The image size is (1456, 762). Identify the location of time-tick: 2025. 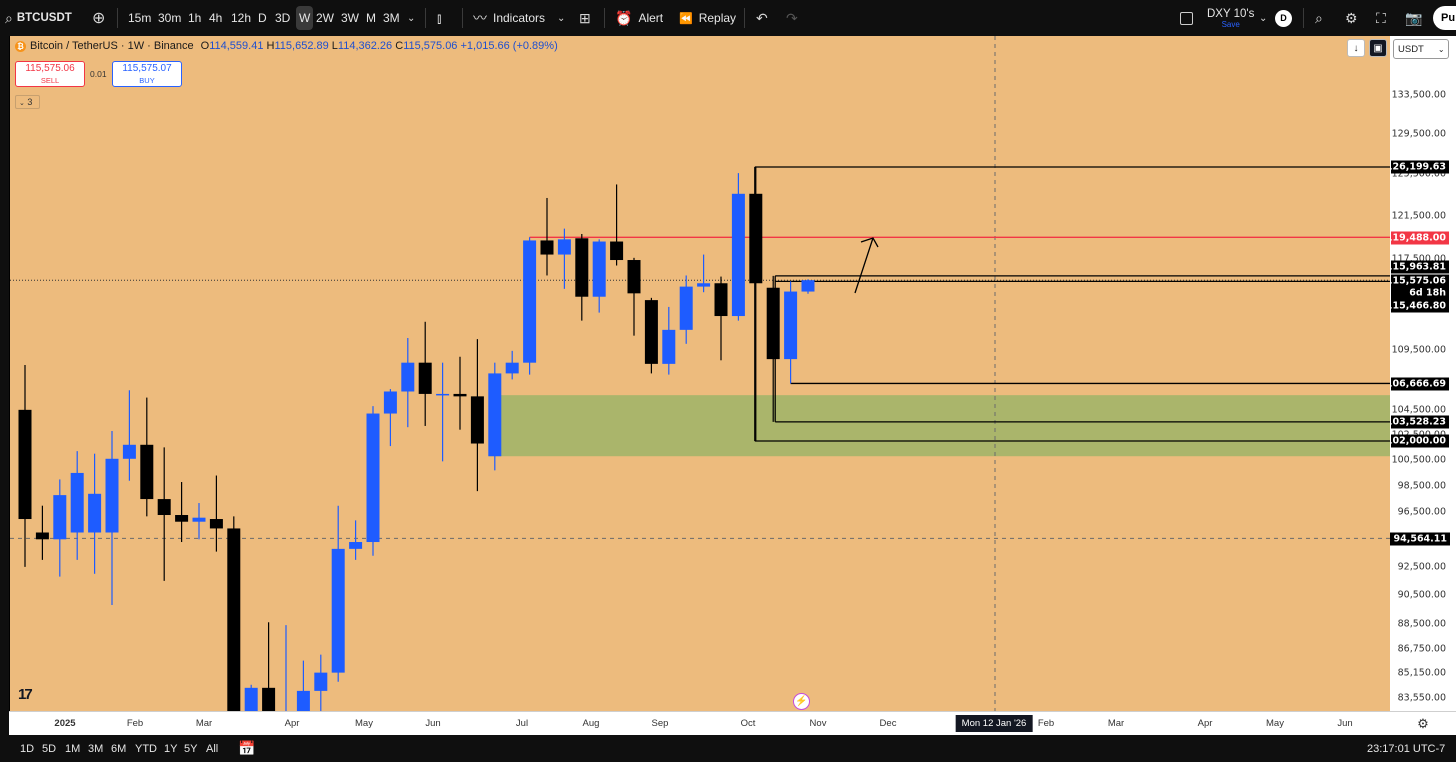
(65, 723).